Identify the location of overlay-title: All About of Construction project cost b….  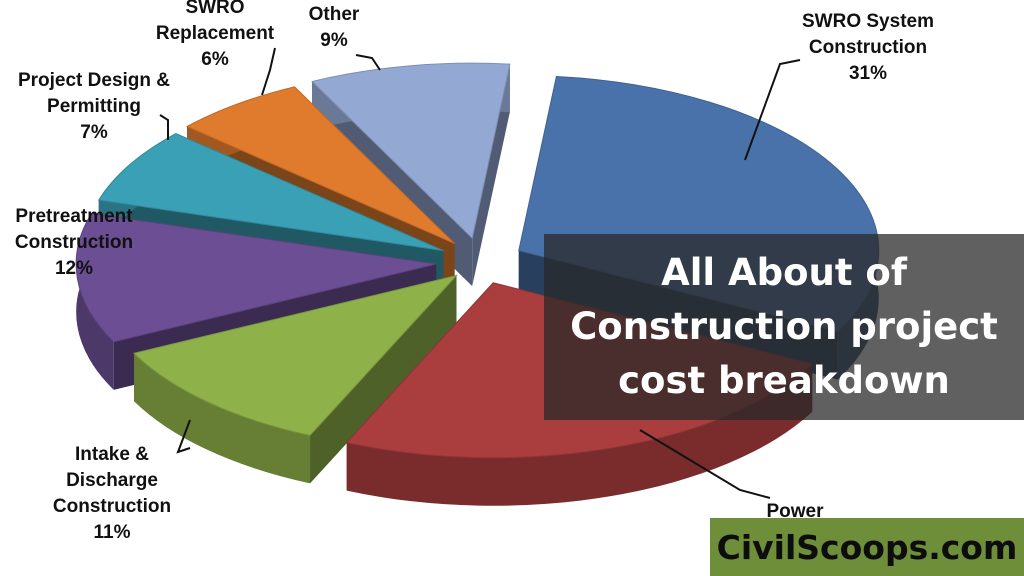
(784, 327).